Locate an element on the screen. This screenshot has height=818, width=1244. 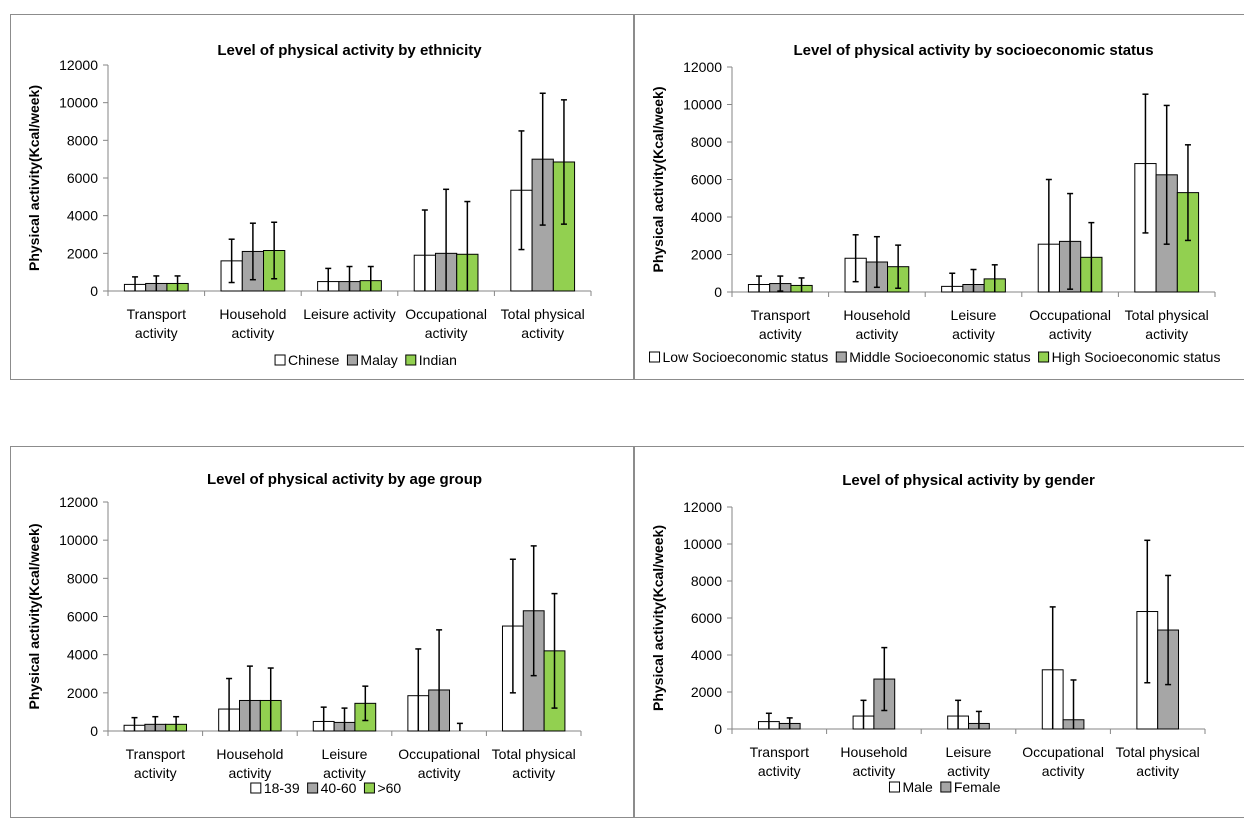
legend-label: Indian is located at coordinates (438, 360).